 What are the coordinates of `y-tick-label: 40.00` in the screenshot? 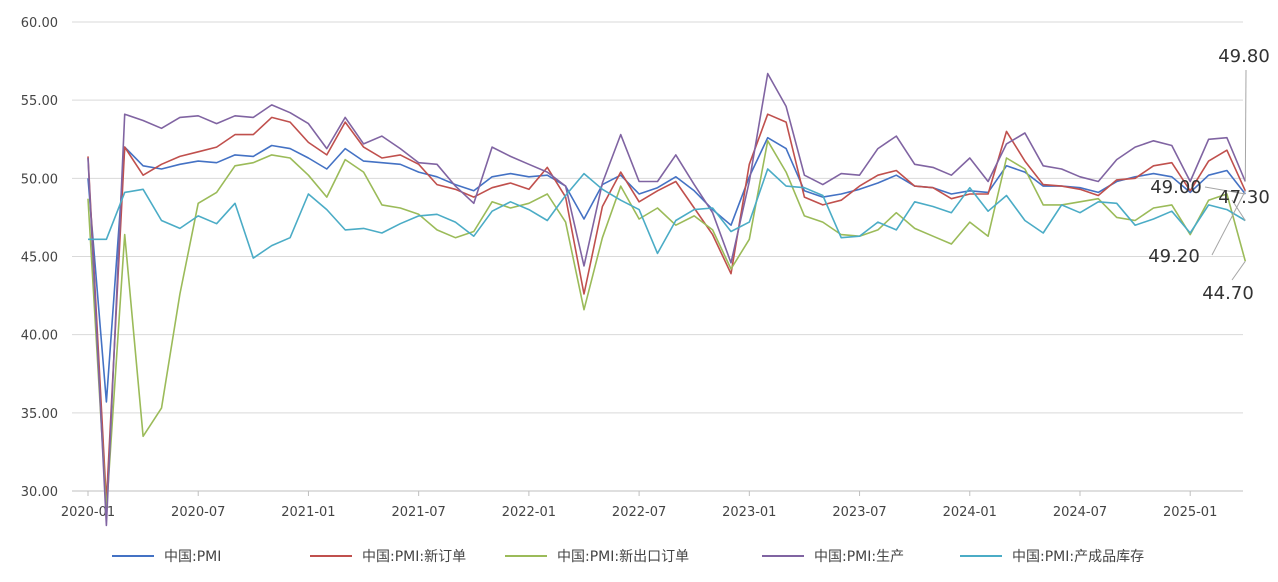 It's located at (39, 336).